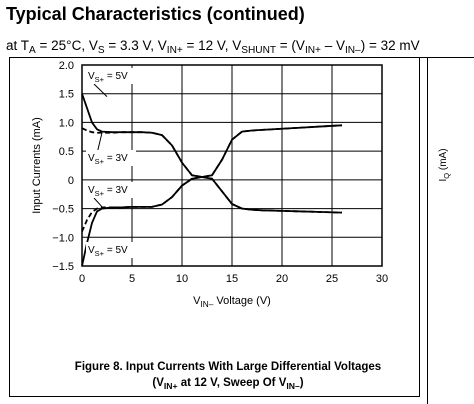 The height and width of the screenshot is (404, 474). I want to click on text-run: = (V, so click(290, 45).